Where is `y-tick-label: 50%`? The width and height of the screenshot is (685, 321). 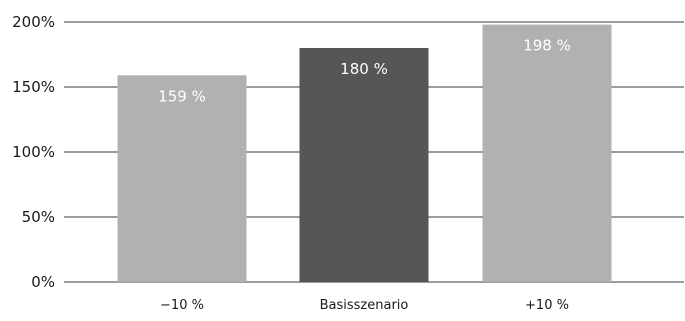
y-tick-label: 50% is located at coordinates (38, 217).